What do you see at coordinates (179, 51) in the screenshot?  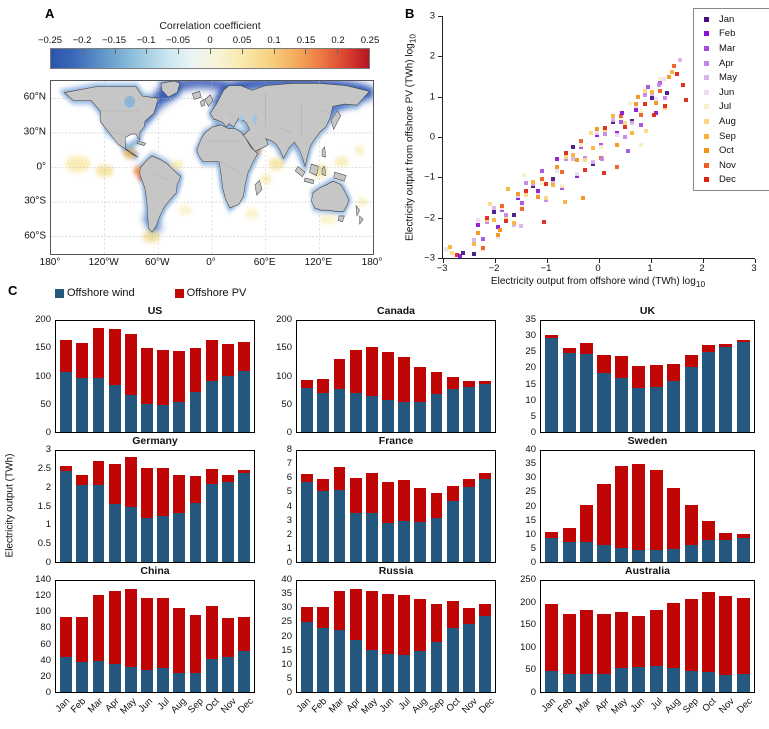 I see `colorbar-tick-mark` at bounding box center [179, 51].